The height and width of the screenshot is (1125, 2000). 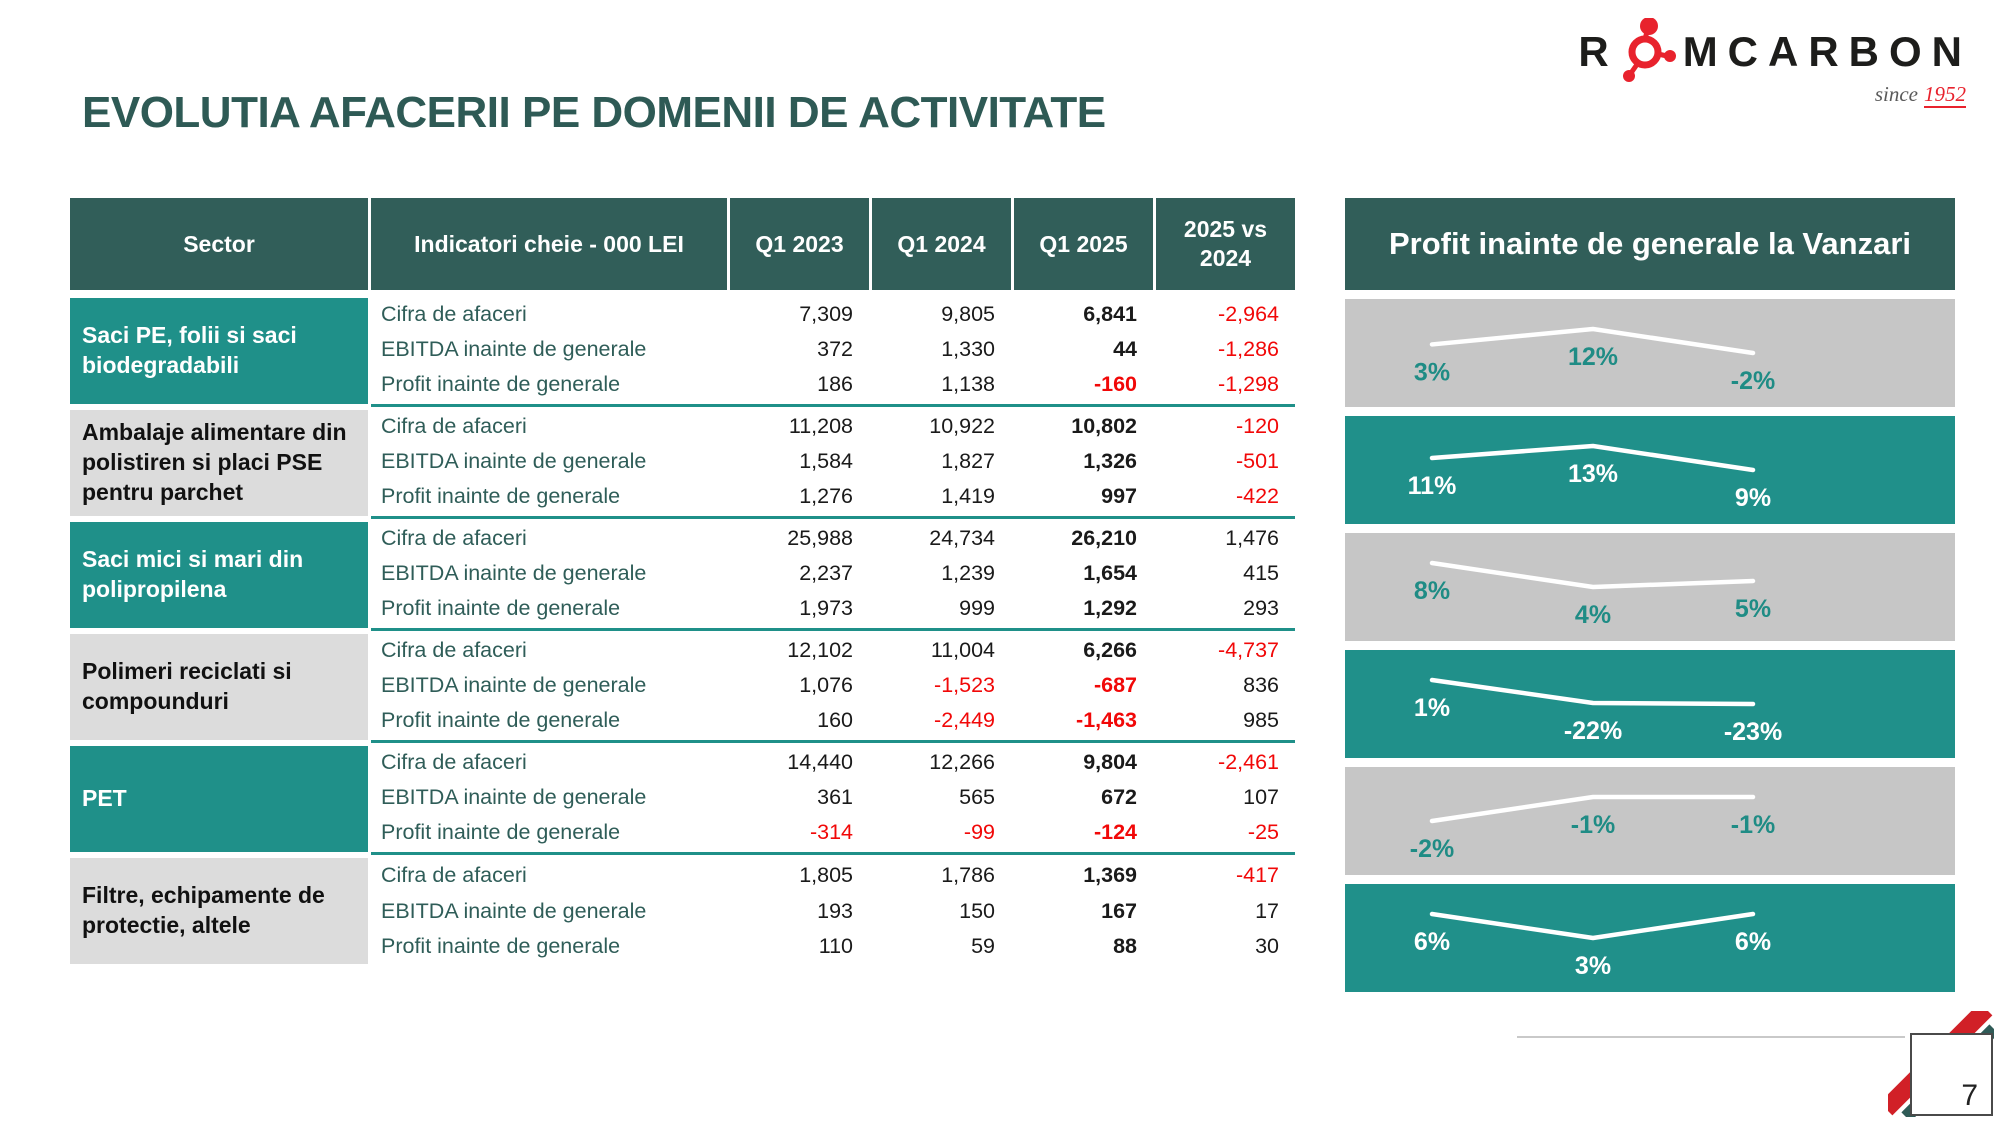 What do you see at coordinates (1593, 731) in the screenshot?
I see `sparkline-data-label: -22%` at bounding box center [1593, 731].